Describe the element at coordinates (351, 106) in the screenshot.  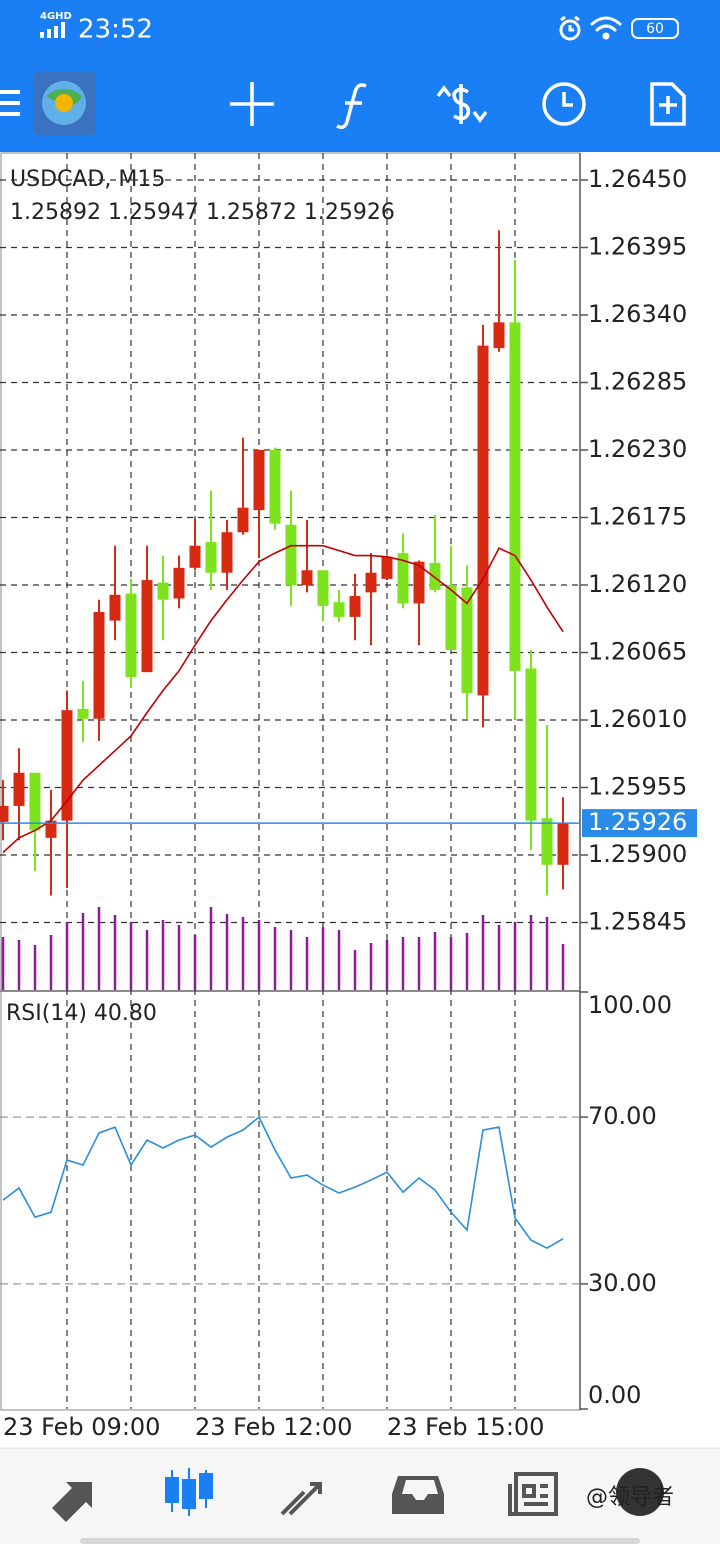
I see `indicators-button` at that location.